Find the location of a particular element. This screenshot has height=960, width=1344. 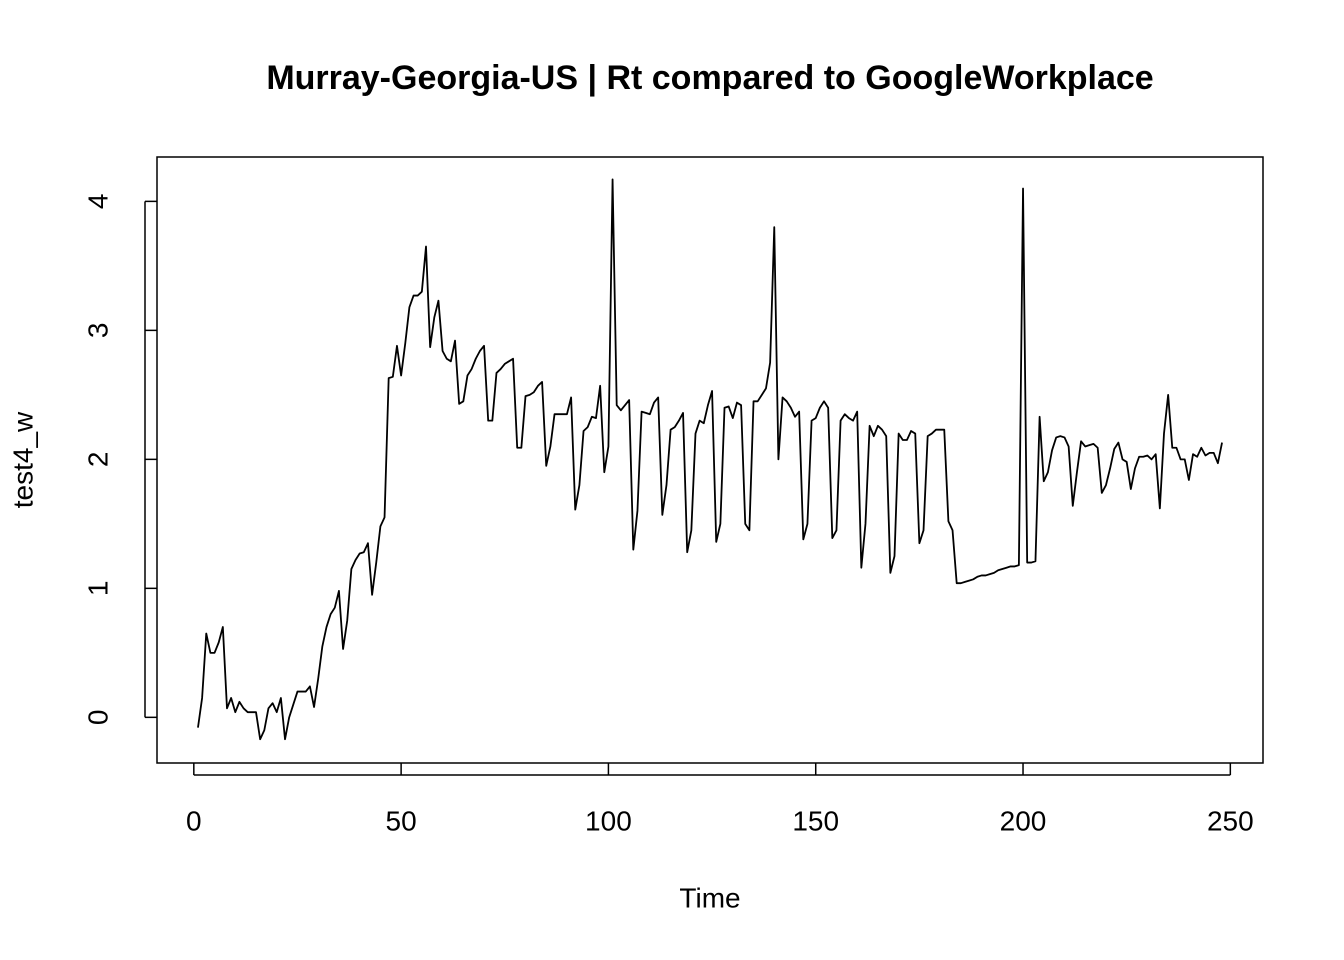

x-axis-label: Time is located at coordinates (709, 897).